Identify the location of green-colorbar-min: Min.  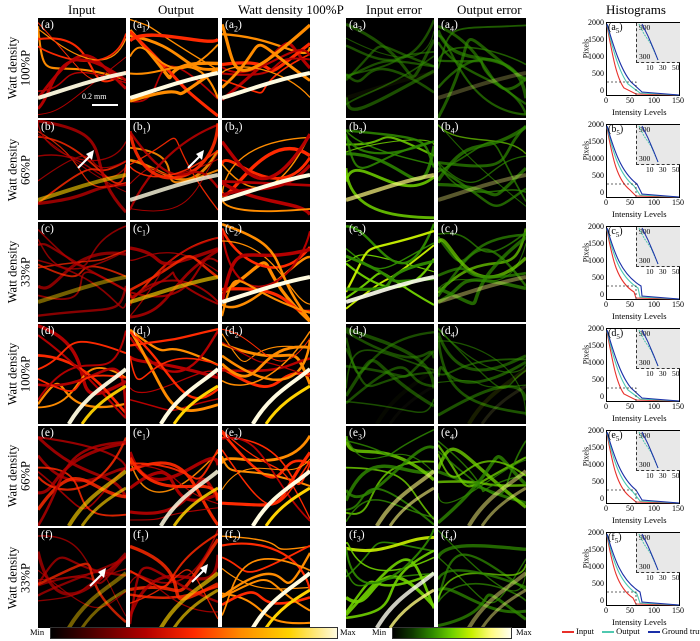
(379, 632).